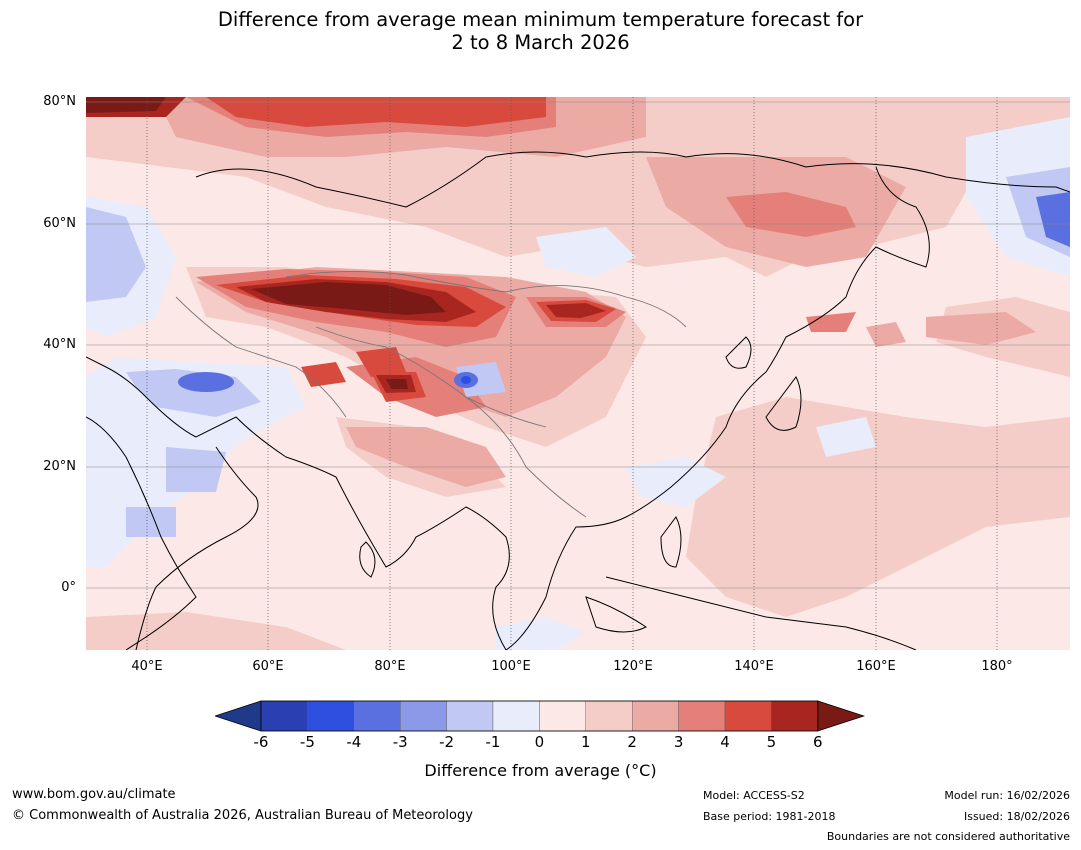 The height and width of the screenshot is (850, 1081). I want to click on model-run-text: Model run: 16/02/2026, so click(1007, 795).